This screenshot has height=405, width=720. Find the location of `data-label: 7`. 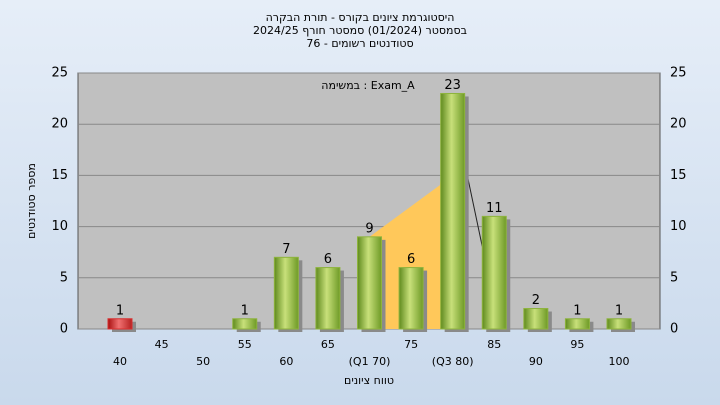

data-label: 7 is located at coordinates (286, 249).